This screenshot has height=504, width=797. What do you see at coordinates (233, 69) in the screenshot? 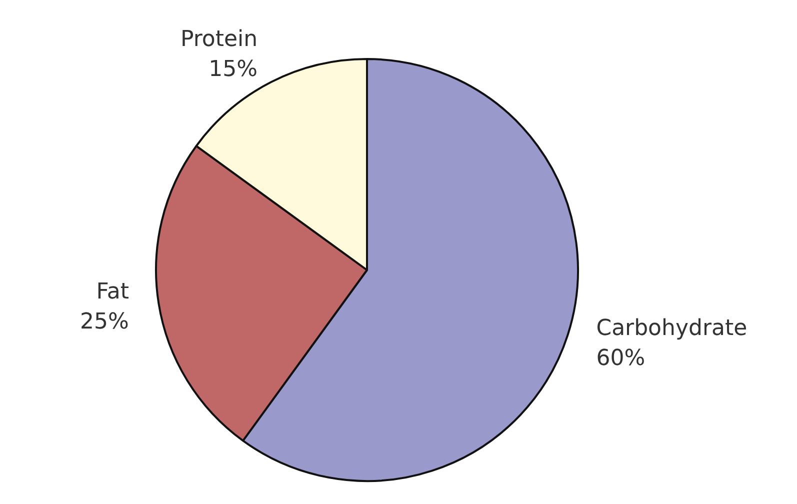
I see `data-label: 15%` at bounding box center [233, 69].